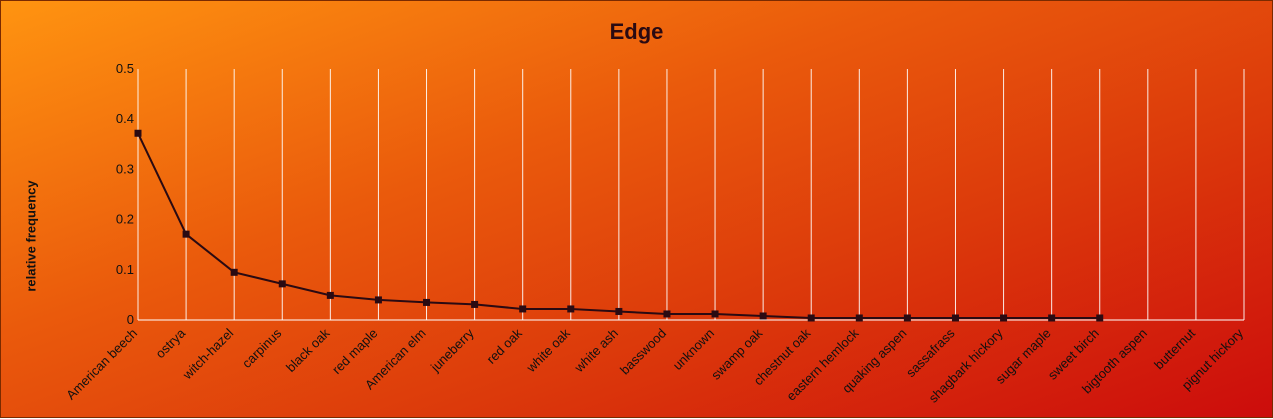  Describe the element at coordinates (171, 343) in the screenshot. I see `x-tick-label: ostrya` at that location.